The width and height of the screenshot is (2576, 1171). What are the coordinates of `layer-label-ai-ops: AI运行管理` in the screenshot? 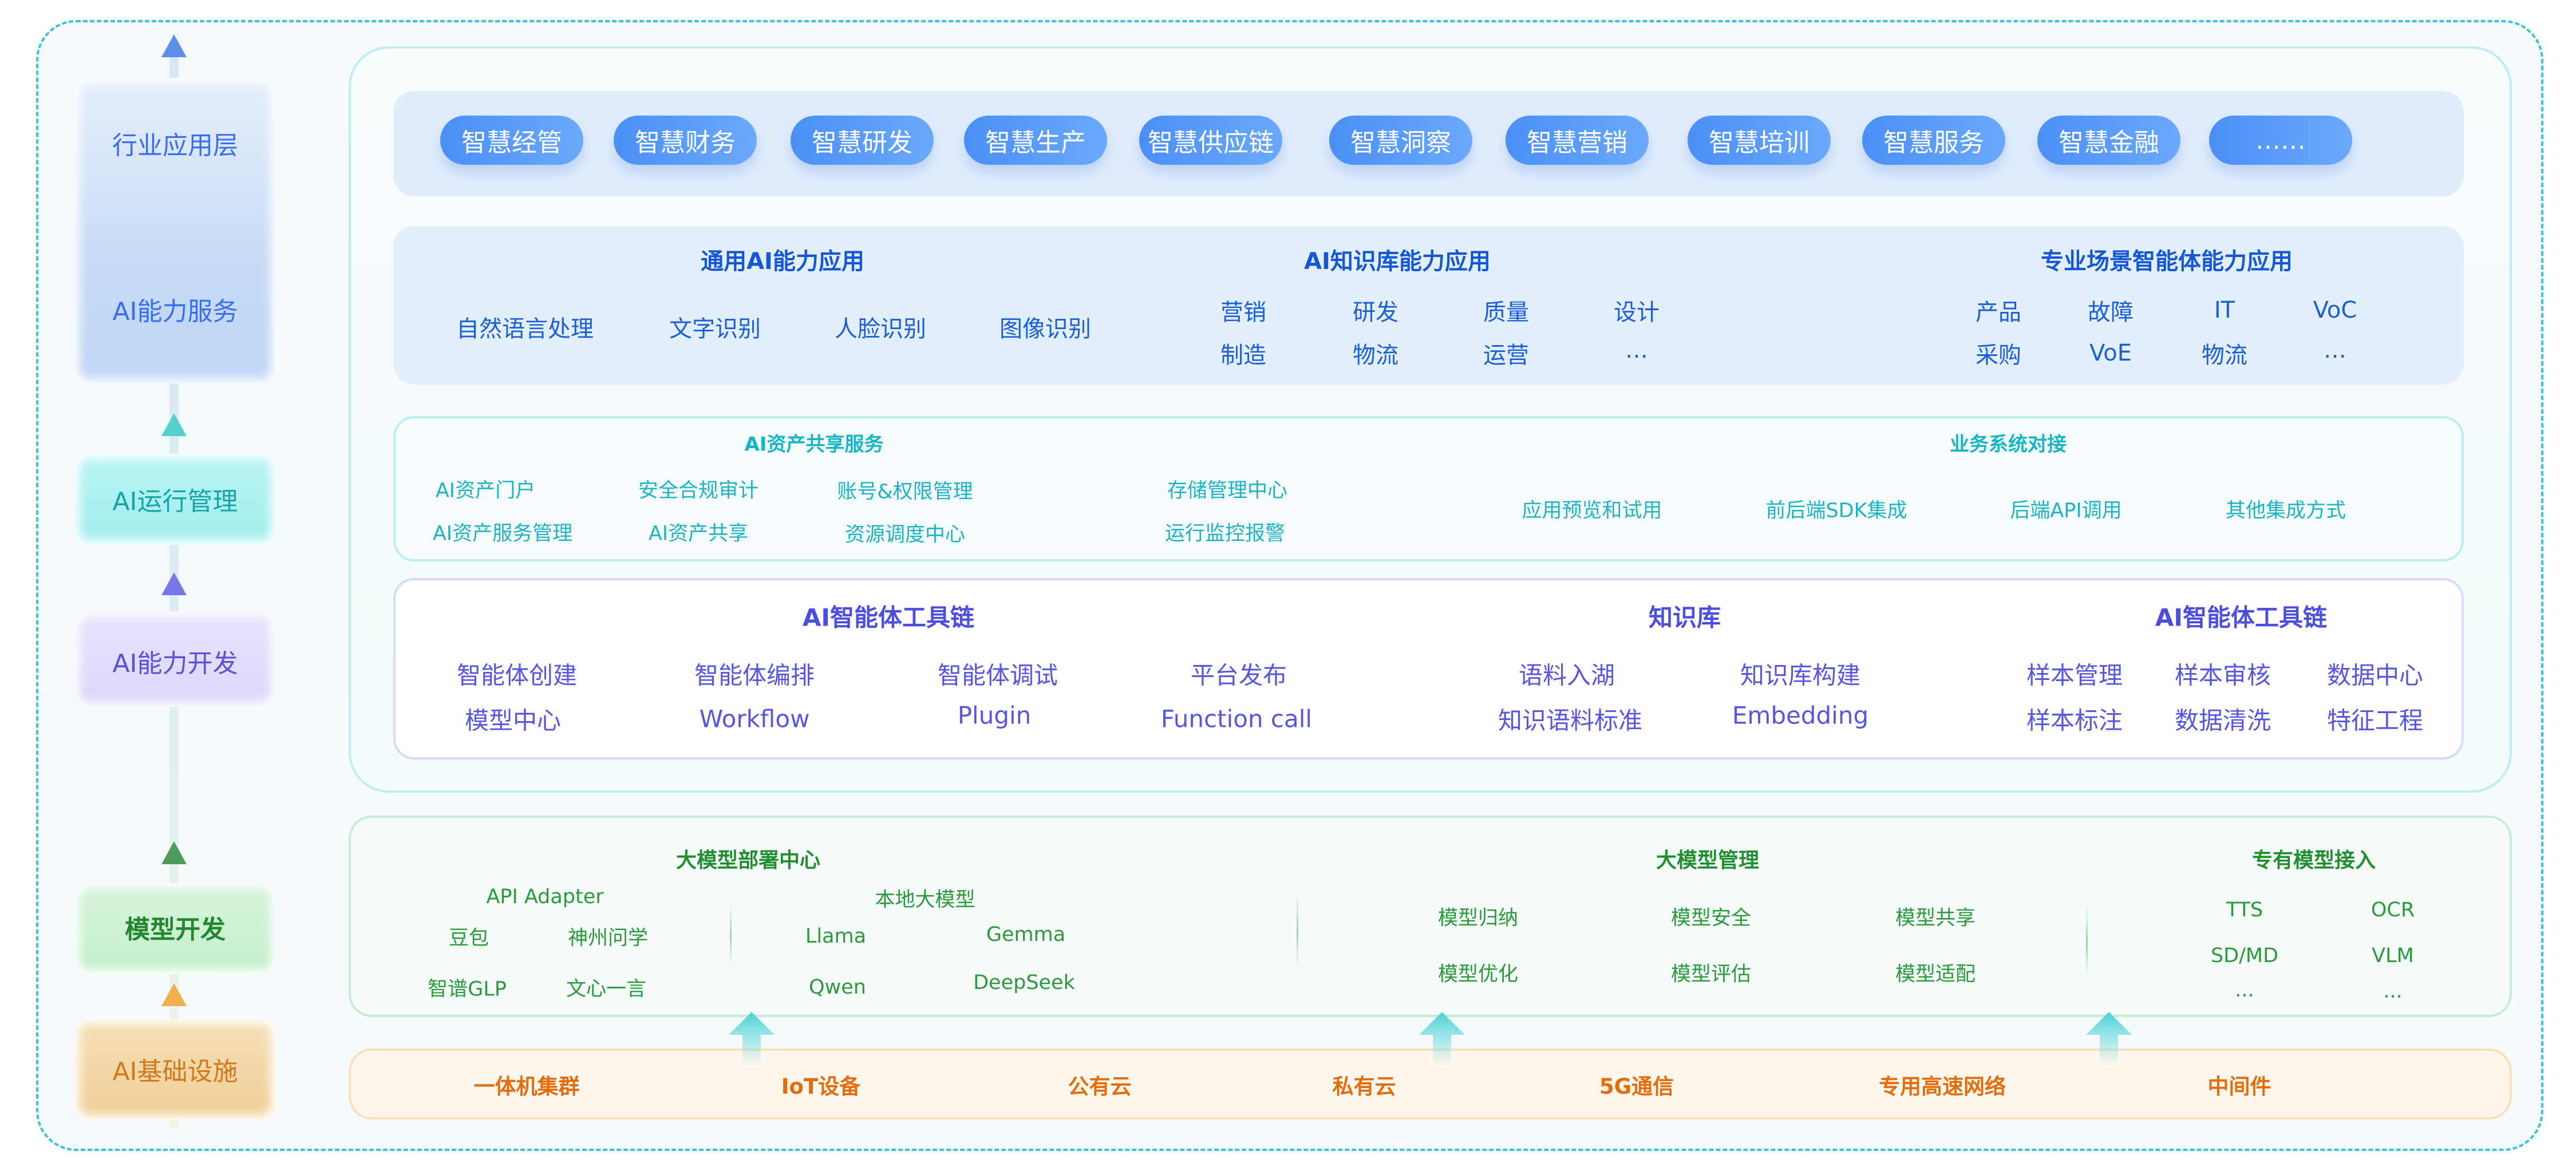 It's located at (175, 502).